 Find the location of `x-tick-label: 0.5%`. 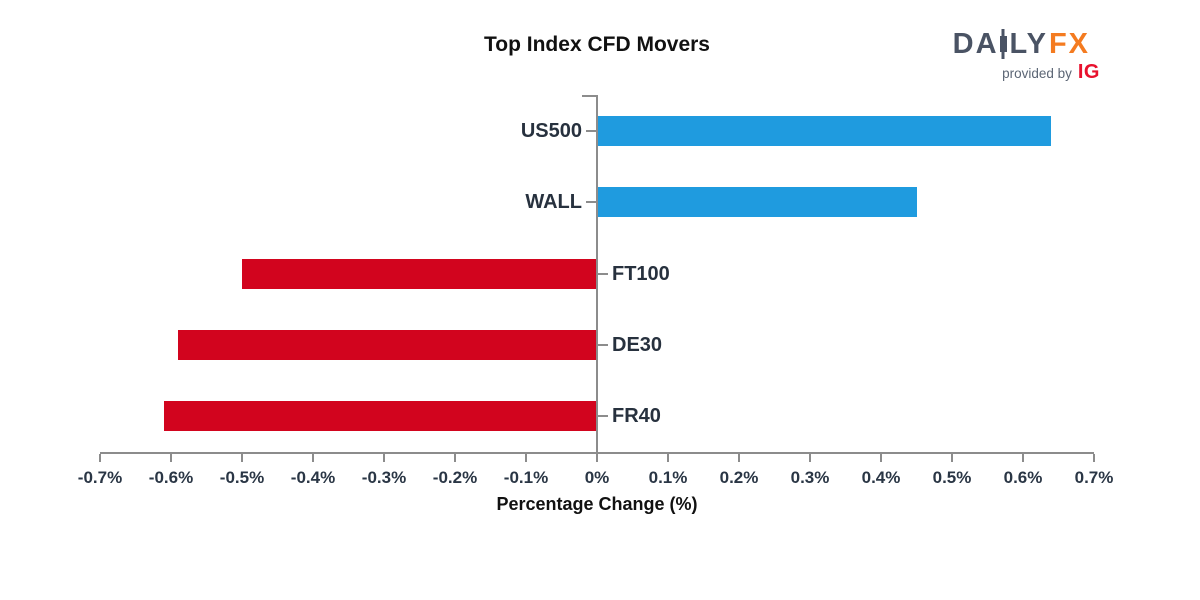

x-tick-label: 0.5% is located at coordinates (952, 477).